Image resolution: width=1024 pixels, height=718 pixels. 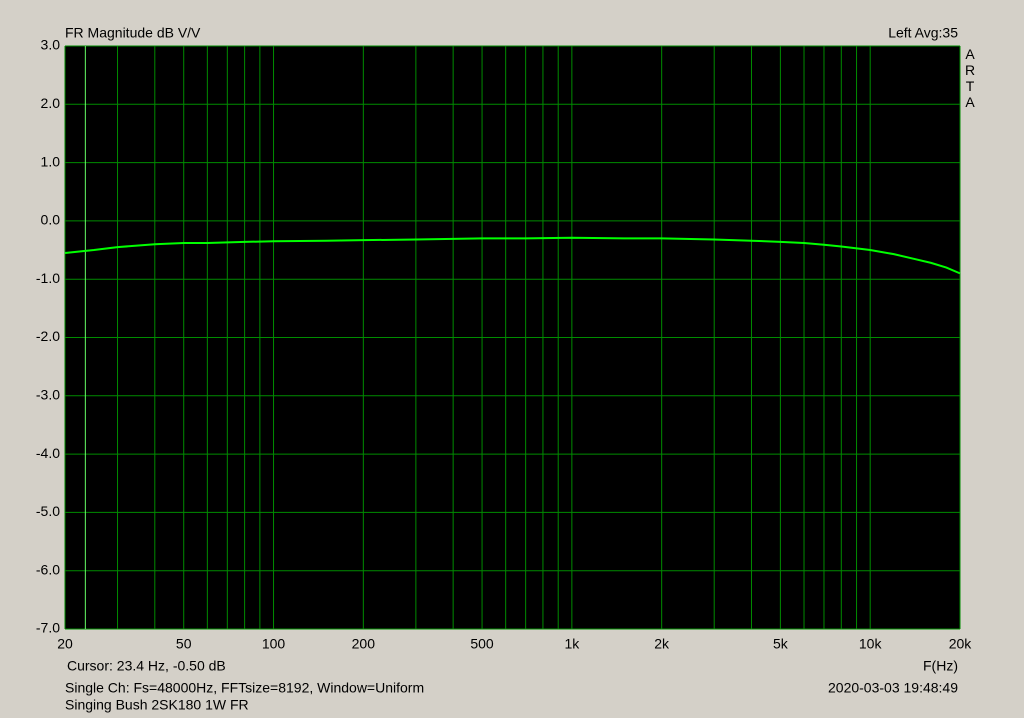 I want to click on x-tick-label: 200, so click(x=364, y=644).